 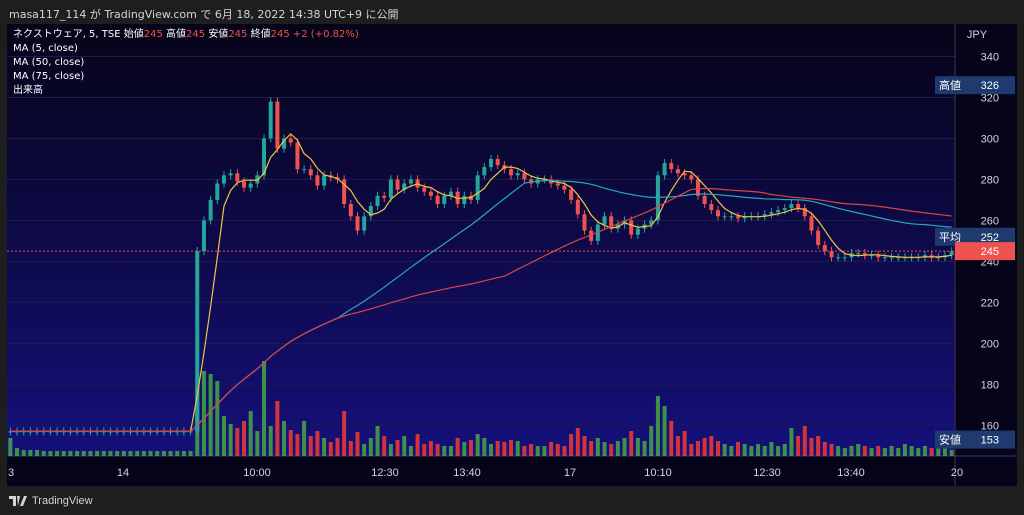 I want to click on y-tick-label: 320, so click(x=990, y=98).